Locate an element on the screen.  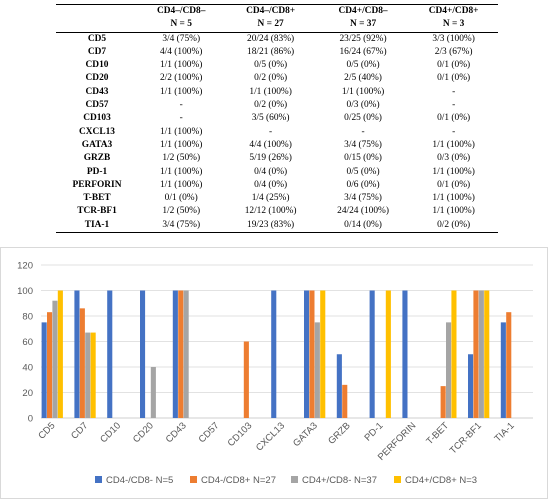
header-cell: CD4+/CD8+ is located at coordinates (453, 11).